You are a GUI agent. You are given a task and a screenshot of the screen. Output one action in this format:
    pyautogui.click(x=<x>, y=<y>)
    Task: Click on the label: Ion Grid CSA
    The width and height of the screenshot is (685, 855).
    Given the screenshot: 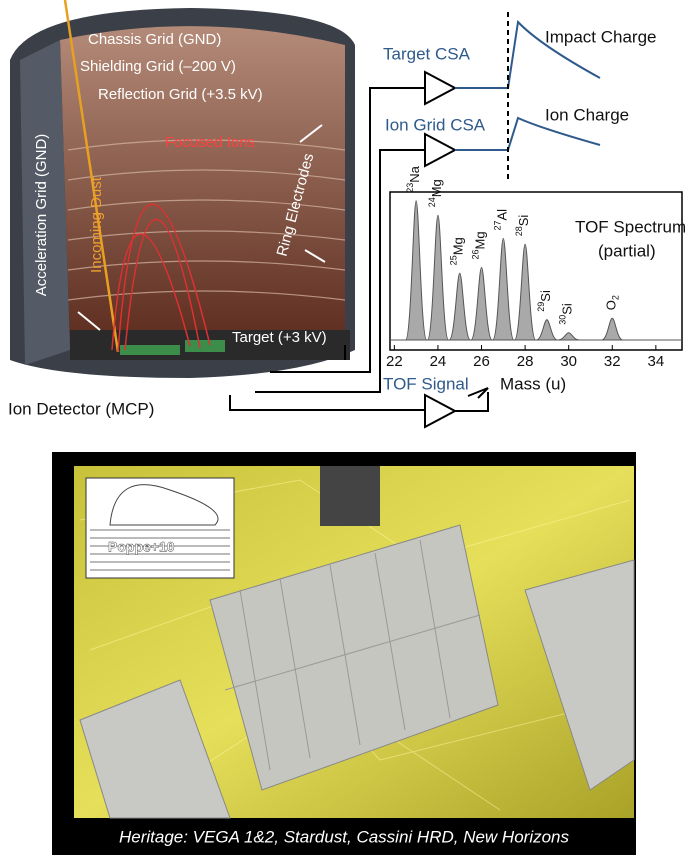 What is the action you would take?
    pyautogui.click(x=435, y=124)
    